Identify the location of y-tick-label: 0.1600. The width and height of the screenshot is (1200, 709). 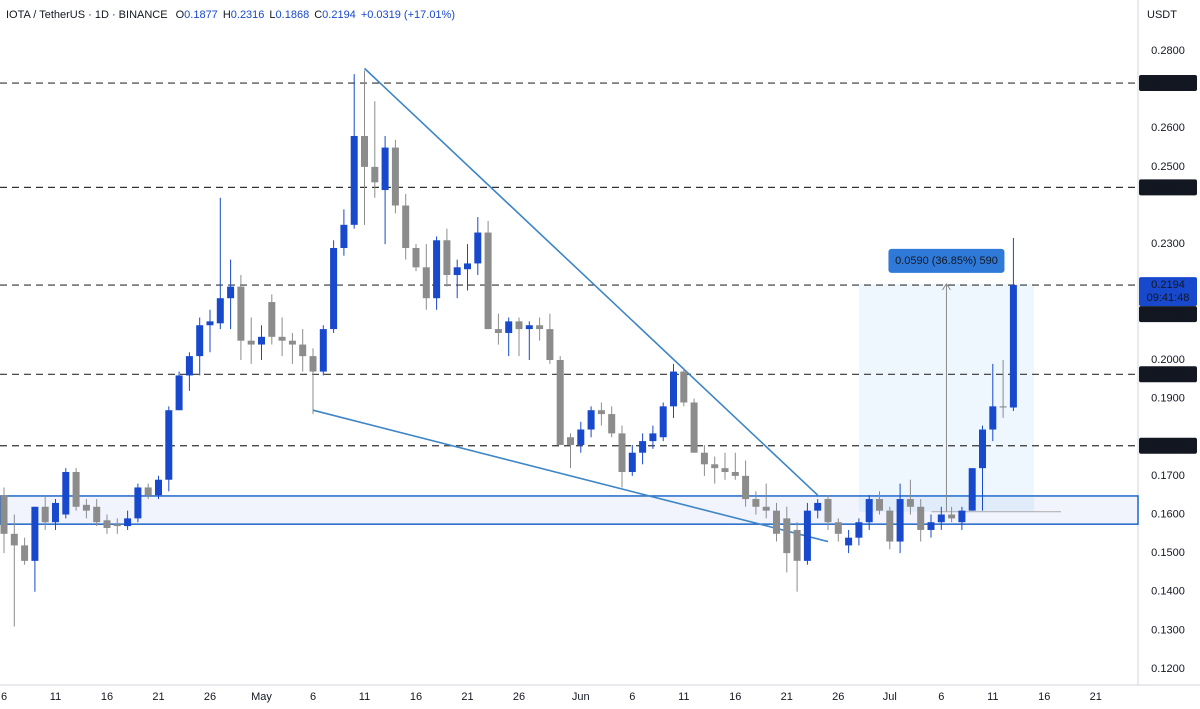
(1168, 514).